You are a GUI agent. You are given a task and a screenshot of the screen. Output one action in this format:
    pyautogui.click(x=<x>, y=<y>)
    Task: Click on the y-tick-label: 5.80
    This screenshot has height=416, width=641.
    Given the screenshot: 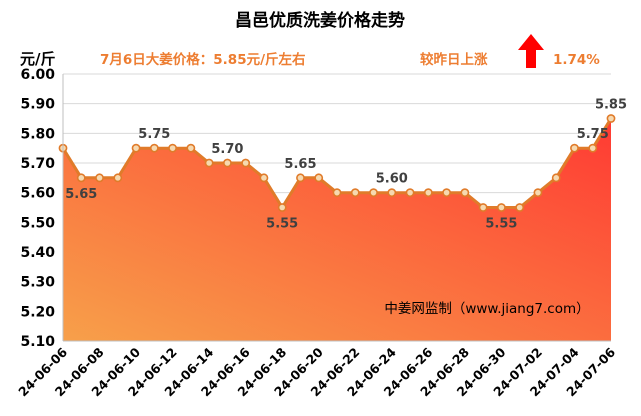 What is the action you would take?
    pyautogui.click(x=37, y=134)
    